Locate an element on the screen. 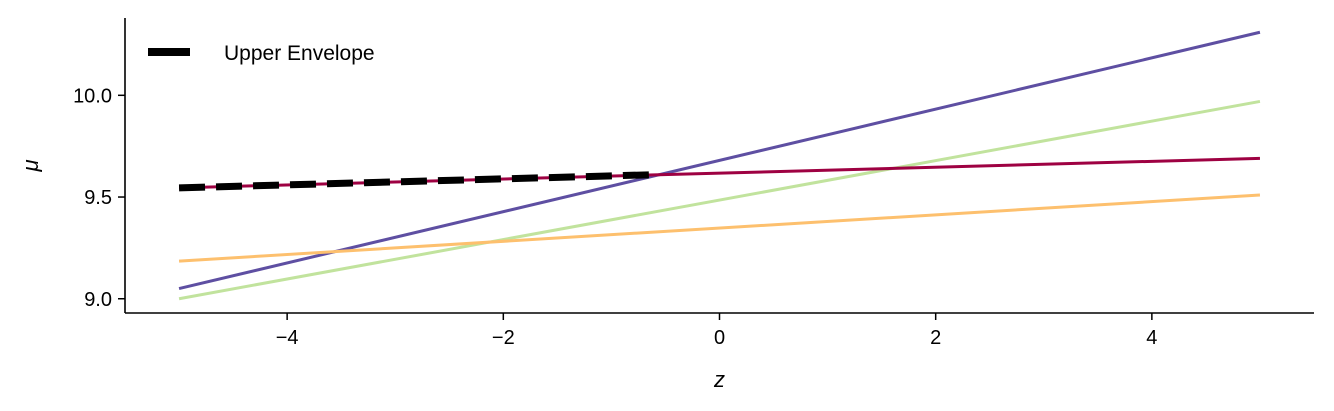  x-tick-label: −2 is located at coordinates (503, 338).